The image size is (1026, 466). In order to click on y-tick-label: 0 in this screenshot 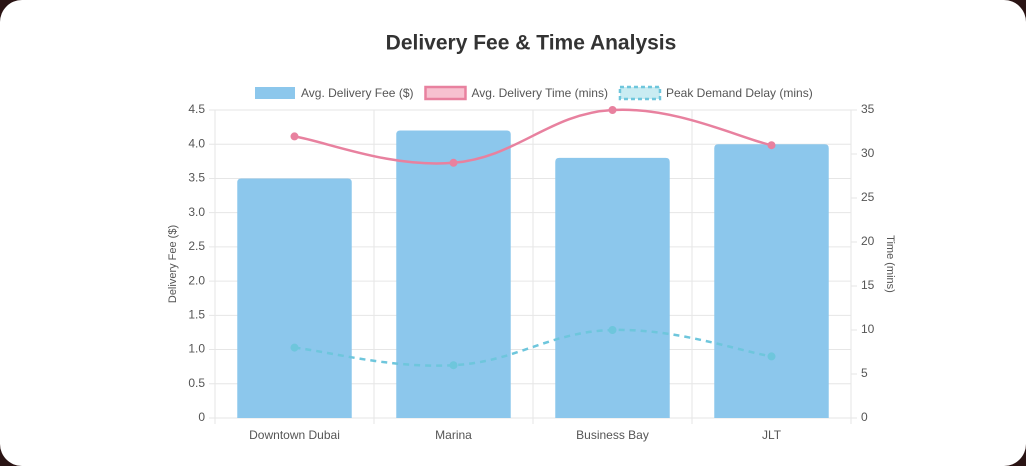, I will do `click(201, 417)`.